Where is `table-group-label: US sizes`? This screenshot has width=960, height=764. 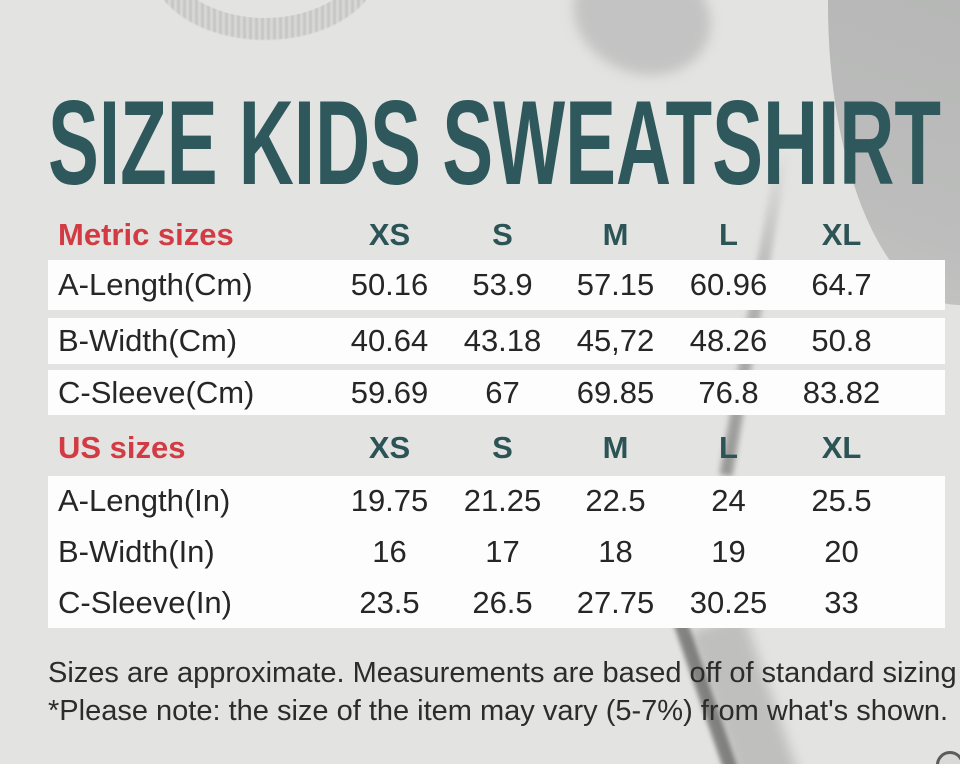 table-group-label: US sizes is located at coordinates (122, 447).